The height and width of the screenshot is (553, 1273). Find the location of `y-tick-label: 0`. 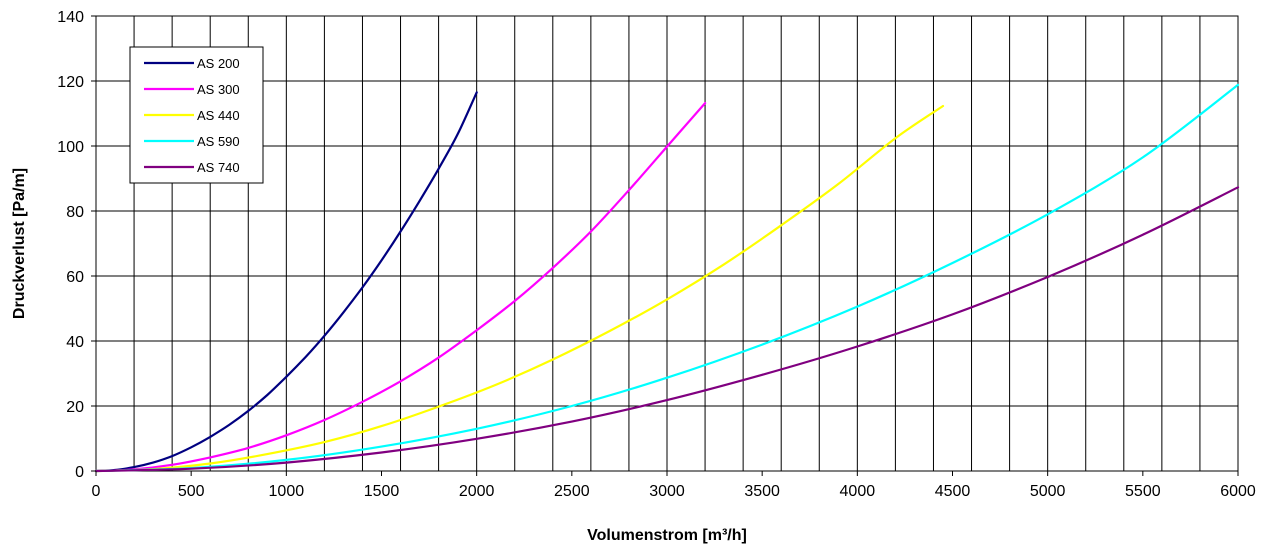

y-tick-label: 0 is located at coordinates (79, 472).